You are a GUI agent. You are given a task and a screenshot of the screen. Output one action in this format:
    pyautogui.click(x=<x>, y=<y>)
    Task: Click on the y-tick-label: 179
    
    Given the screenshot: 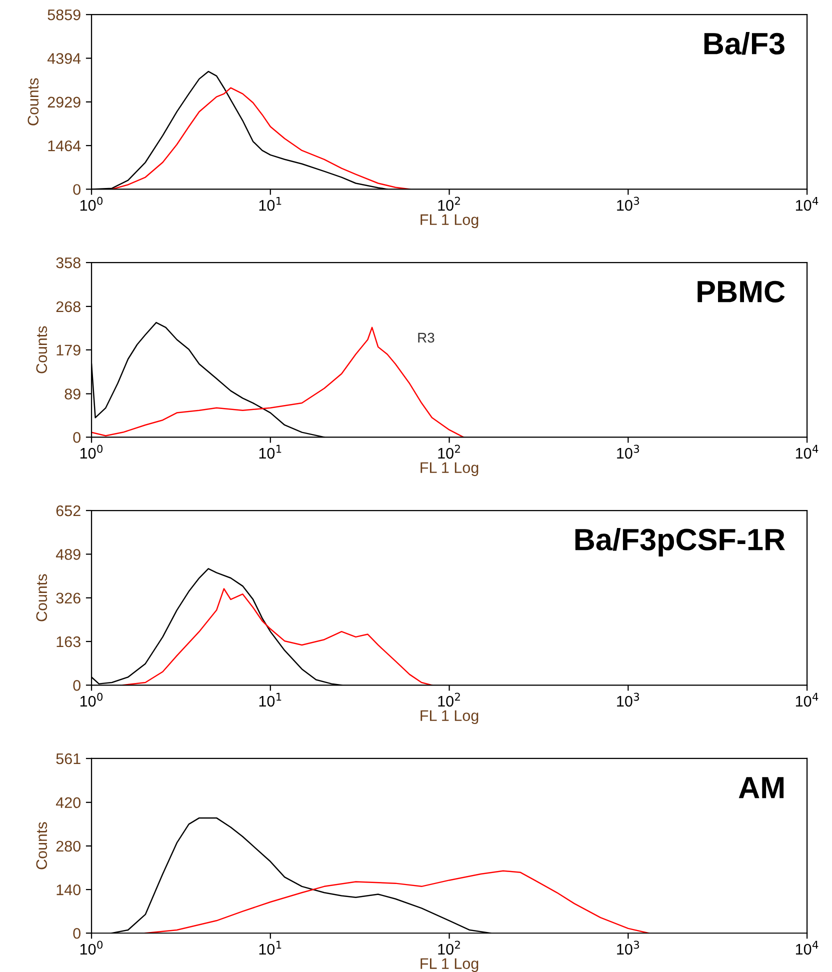 What is the action you would take?
    pyautogui.click(x=68, y=350)
    